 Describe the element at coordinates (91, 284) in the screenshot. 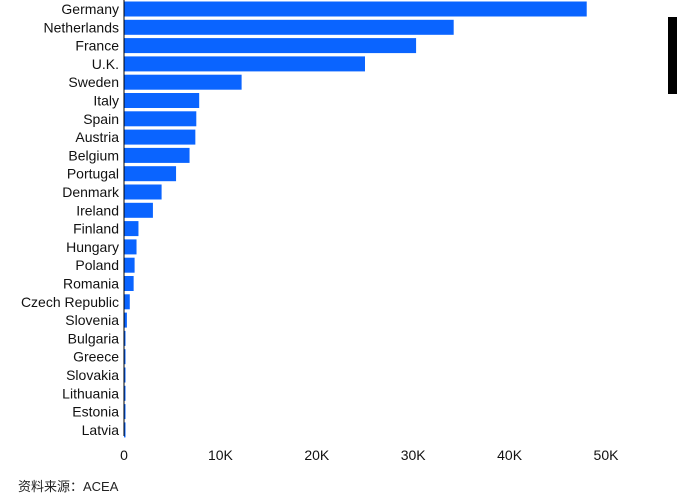

I see `category-label: Romania` at that location.